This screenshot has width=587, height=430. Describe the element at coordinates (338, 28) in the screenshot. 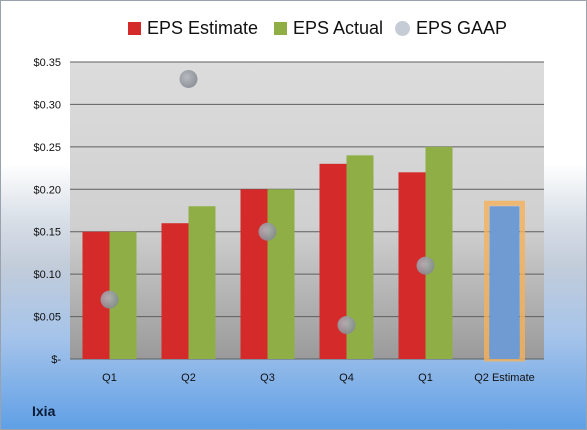

I see `legend-label-actual: EPS Actual` at that location.